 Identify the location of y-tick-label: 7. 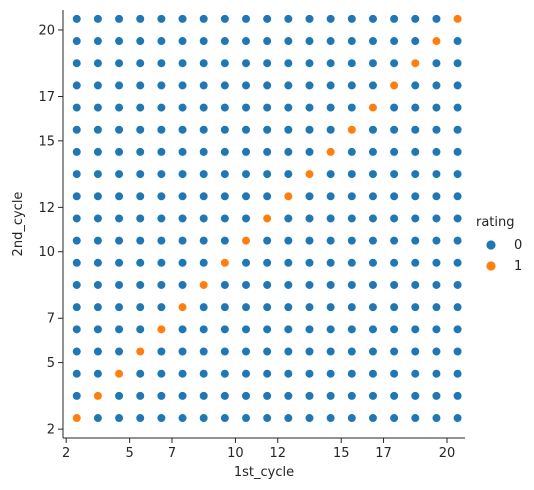
(51, 319).